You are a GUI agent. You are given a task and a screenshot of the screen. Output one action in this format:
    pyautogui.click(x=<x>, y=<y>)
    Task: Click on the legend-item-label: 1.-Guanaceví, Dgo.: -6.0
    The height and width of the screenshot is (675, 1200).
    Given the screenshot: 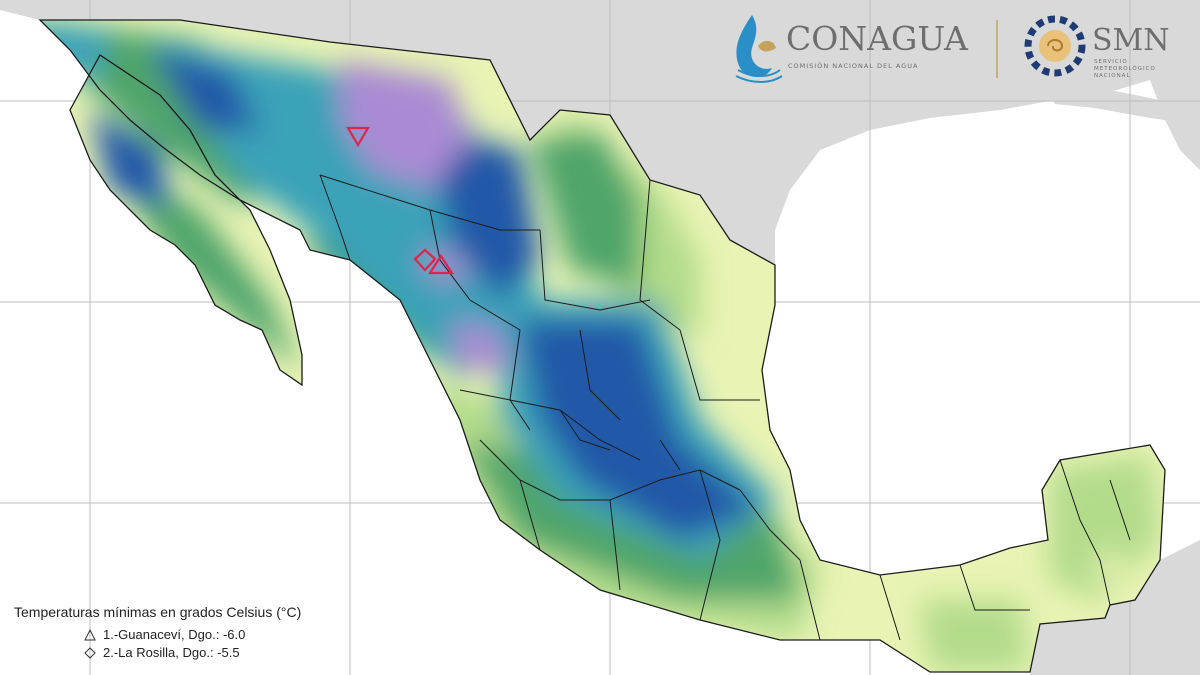 What is the action you would take?
    pyautogui.click(x=174, y=634)
    